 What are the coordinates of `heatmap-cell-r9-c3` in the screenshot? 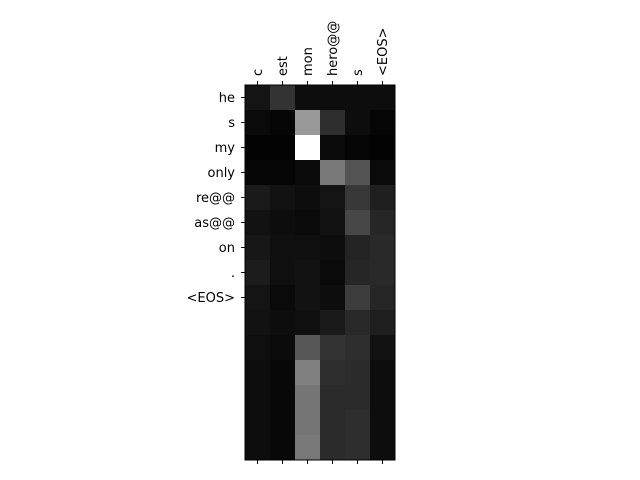 It's located at (333, 323).